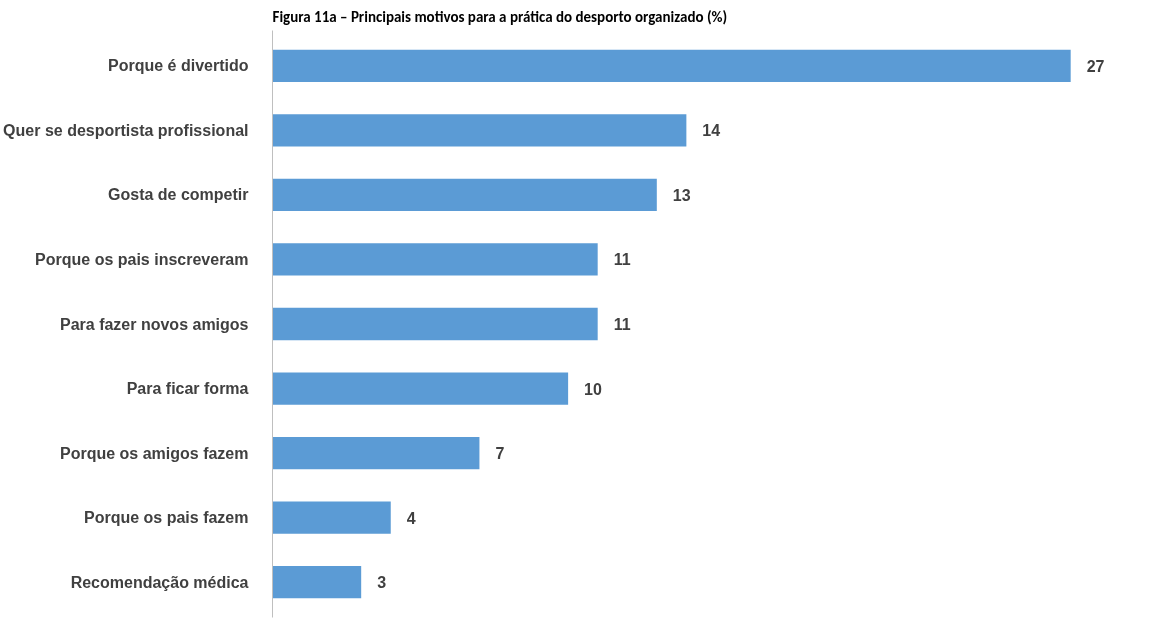 The height and width of the screenshot is (628, 1176). What do you see at coordinates (178, 195) in the screenshot?
I see `y-tick-label: Gosta de competir` at bounding box center [178, 195].